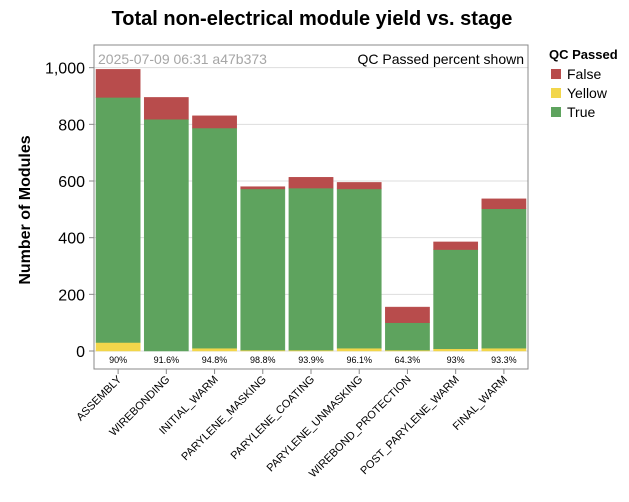 The width and height of the screenshot is (629, 502). What do you see at coordinates (273, 418) in the screenshot?
I see `x-tick-label: PARYLENE_COATING` at bounding box center [273, 418].